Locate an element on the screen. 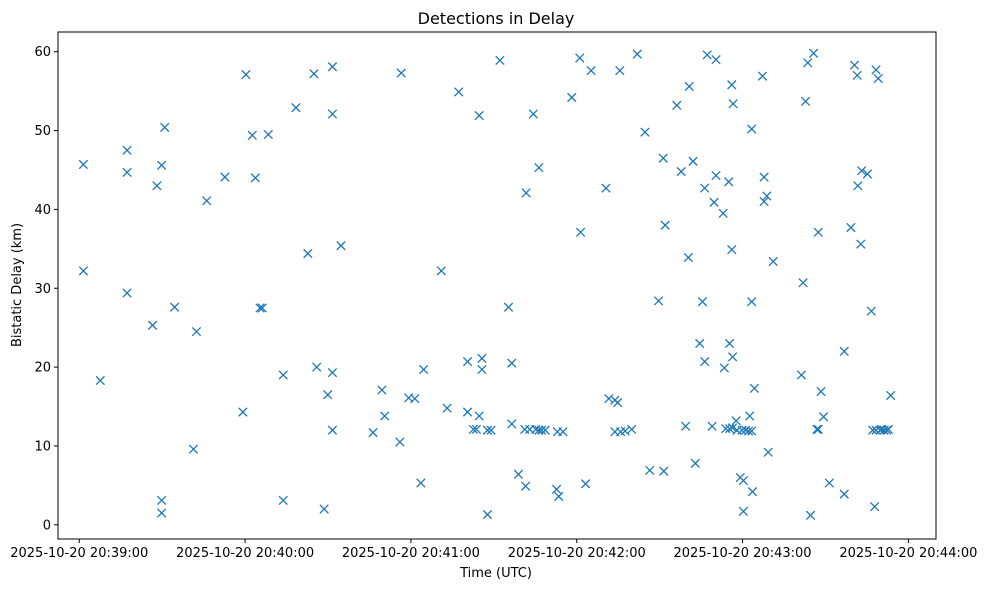 The image size is (986, 590). x-axis-label: Time (UTC) is located at coordinates (495, 573).